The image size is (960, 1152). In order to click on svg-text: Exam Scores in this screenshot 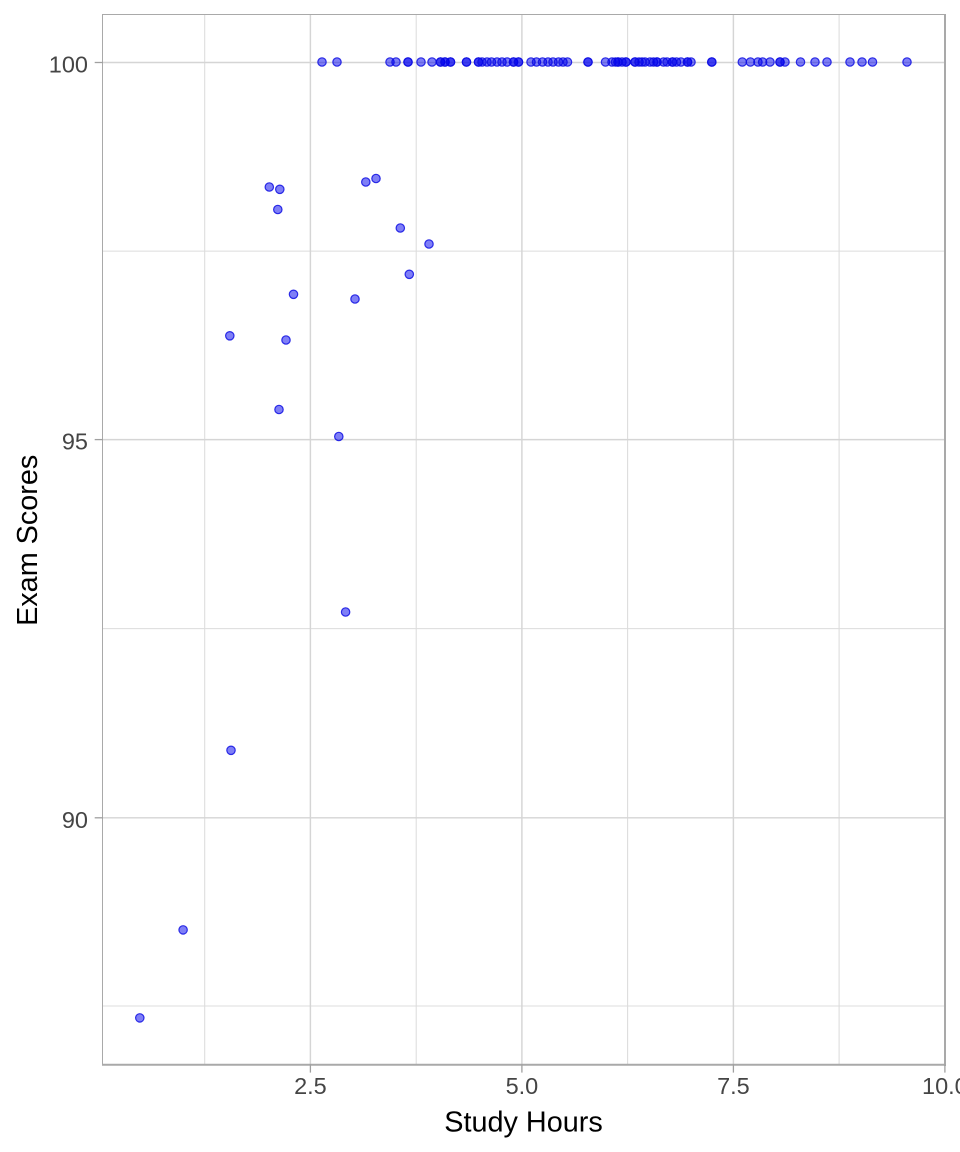, I will do `click(28, 540)`.